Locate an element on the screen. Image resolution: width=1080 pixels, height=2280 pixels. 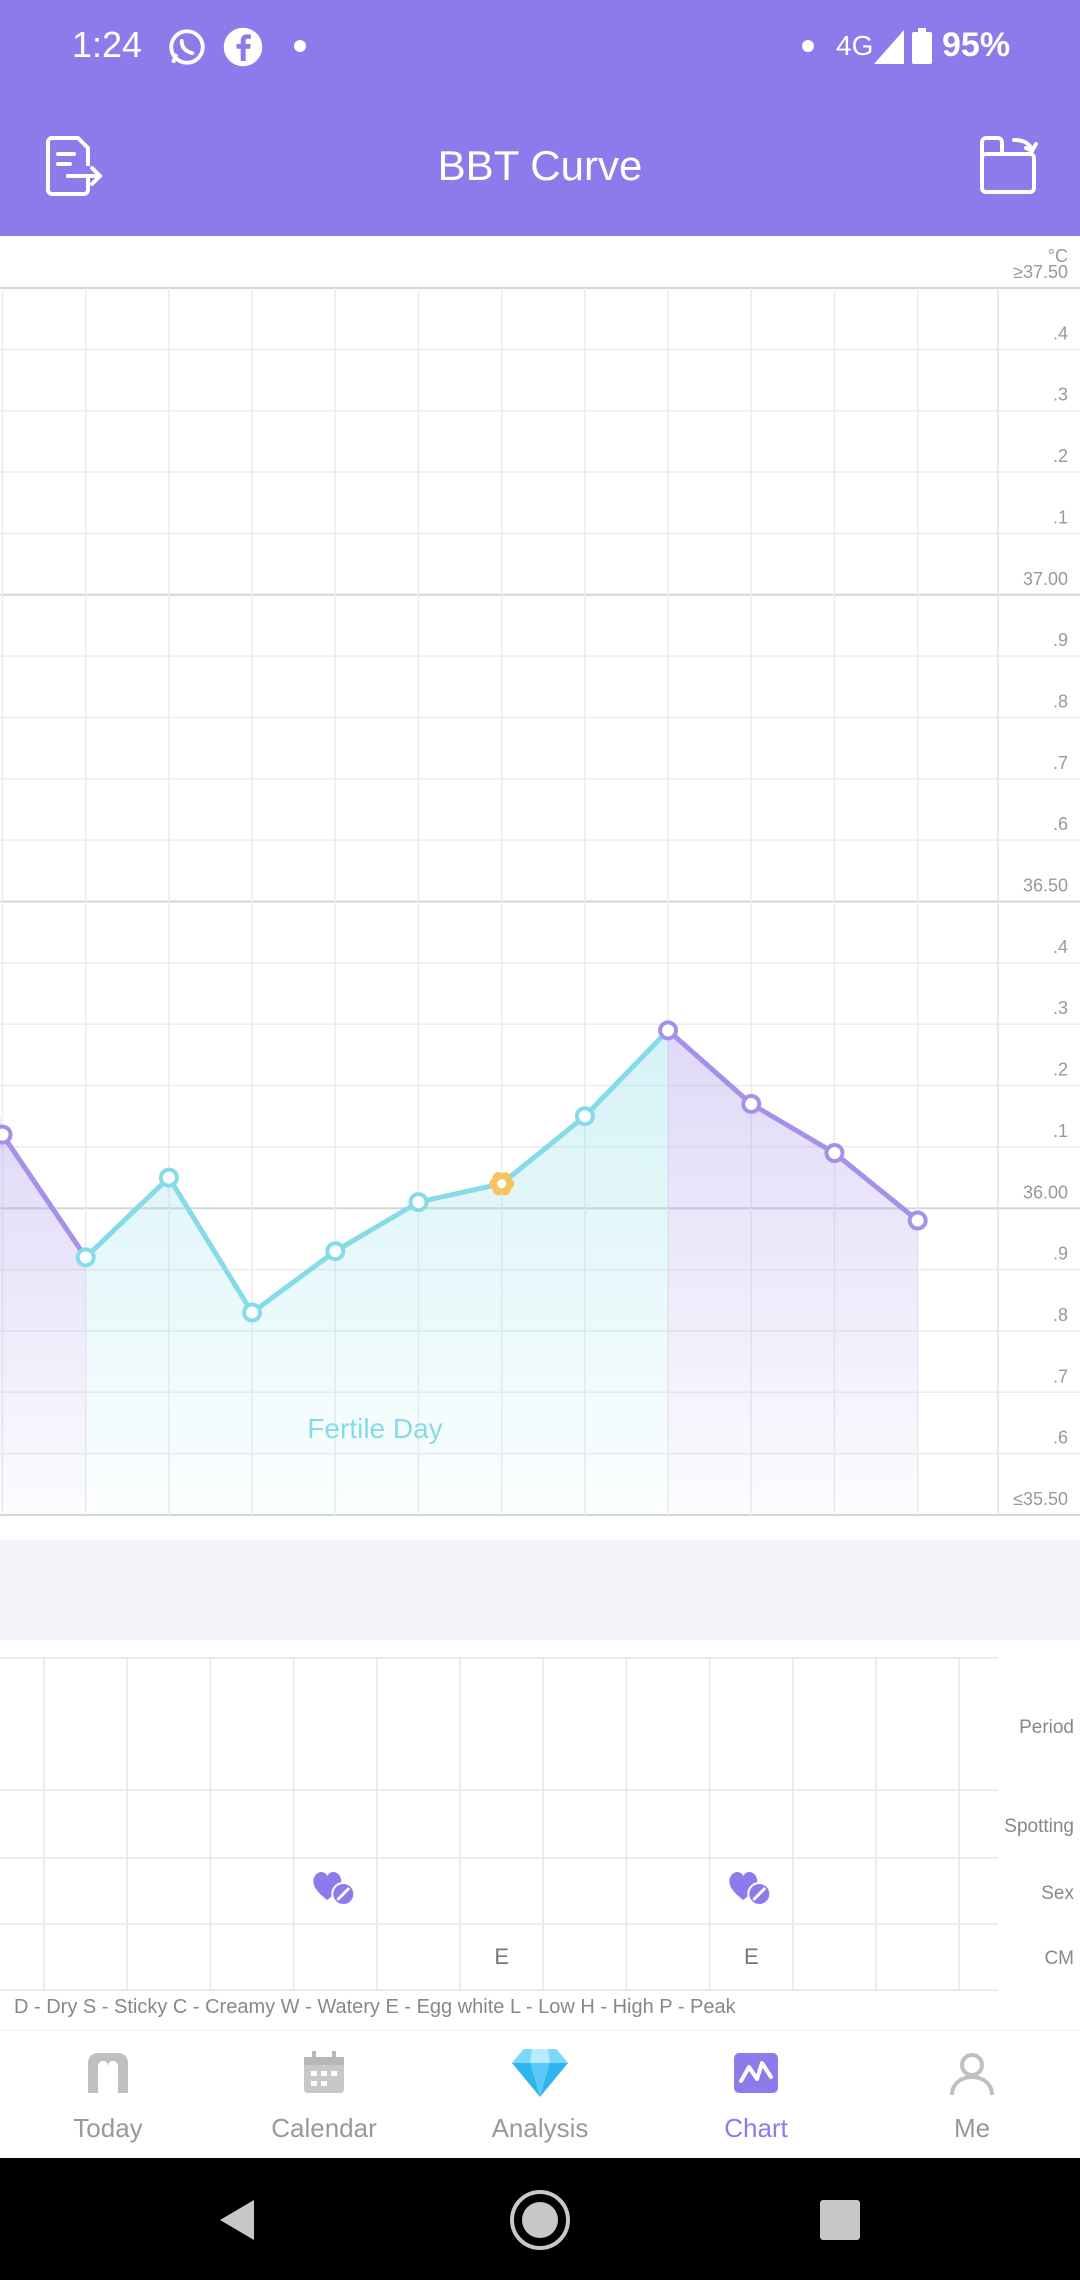
battery-percent: 95% is located at coordinates (976, 45).